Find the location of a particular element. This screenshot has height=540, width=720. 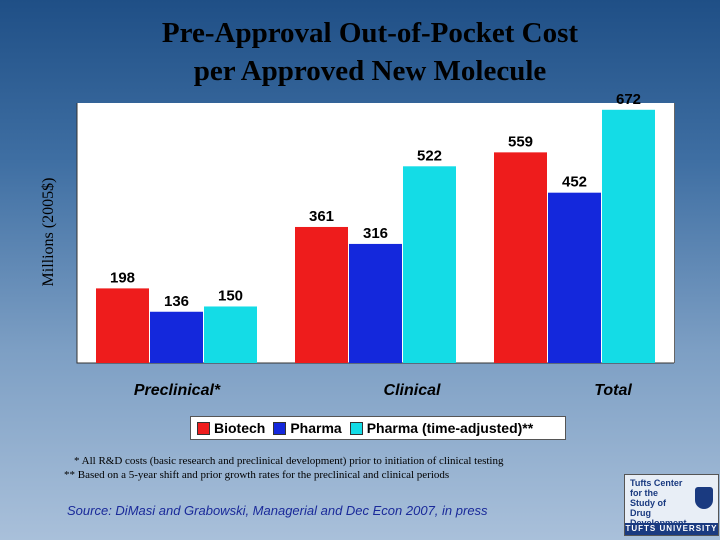

category-label: Clinical is located at coordinates (412, 390).